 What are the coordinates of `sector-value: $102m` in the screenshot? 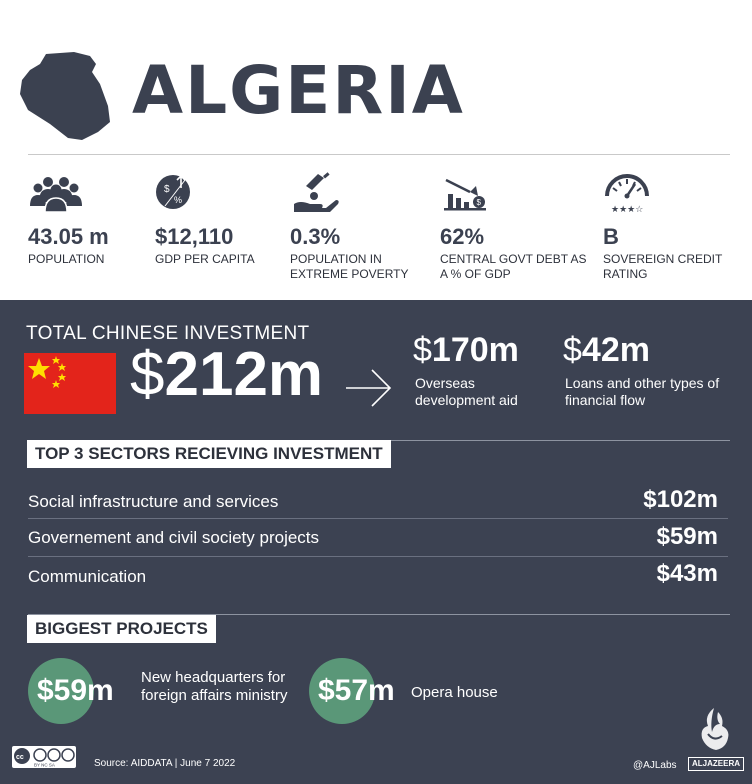 It's located at (680, 499).